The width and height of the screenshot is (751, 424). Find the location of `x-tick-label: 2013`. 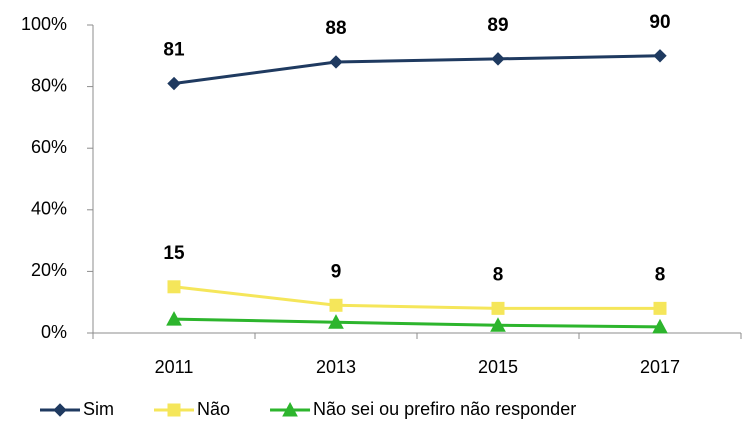

x-tick-label: 2013 is located at coordinates (336, 367).